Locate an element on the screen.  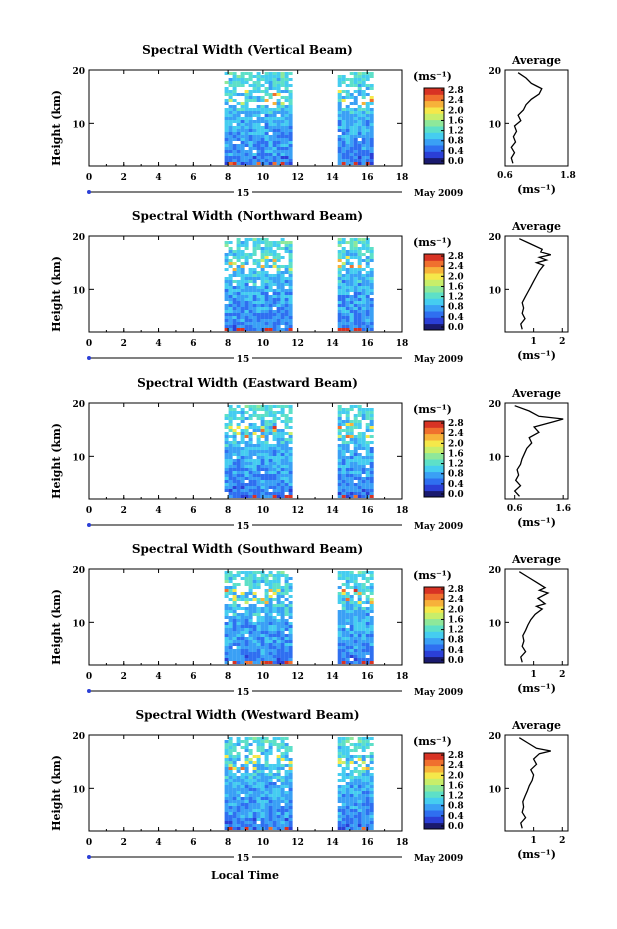
day-label-bg is located at coordinates (243, 524).